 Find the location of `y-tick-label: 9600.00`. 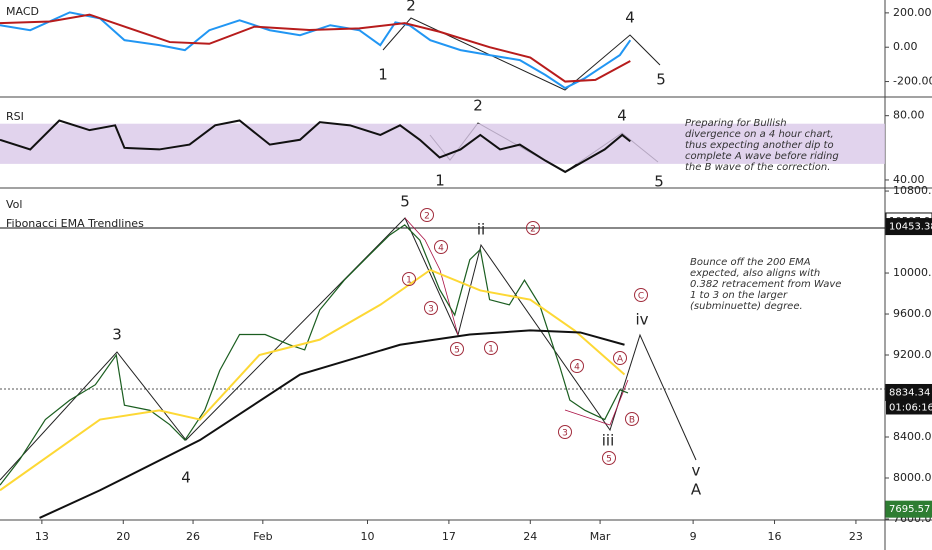

y-tick-label: 9600.00 is located at coordinates (912, 313).